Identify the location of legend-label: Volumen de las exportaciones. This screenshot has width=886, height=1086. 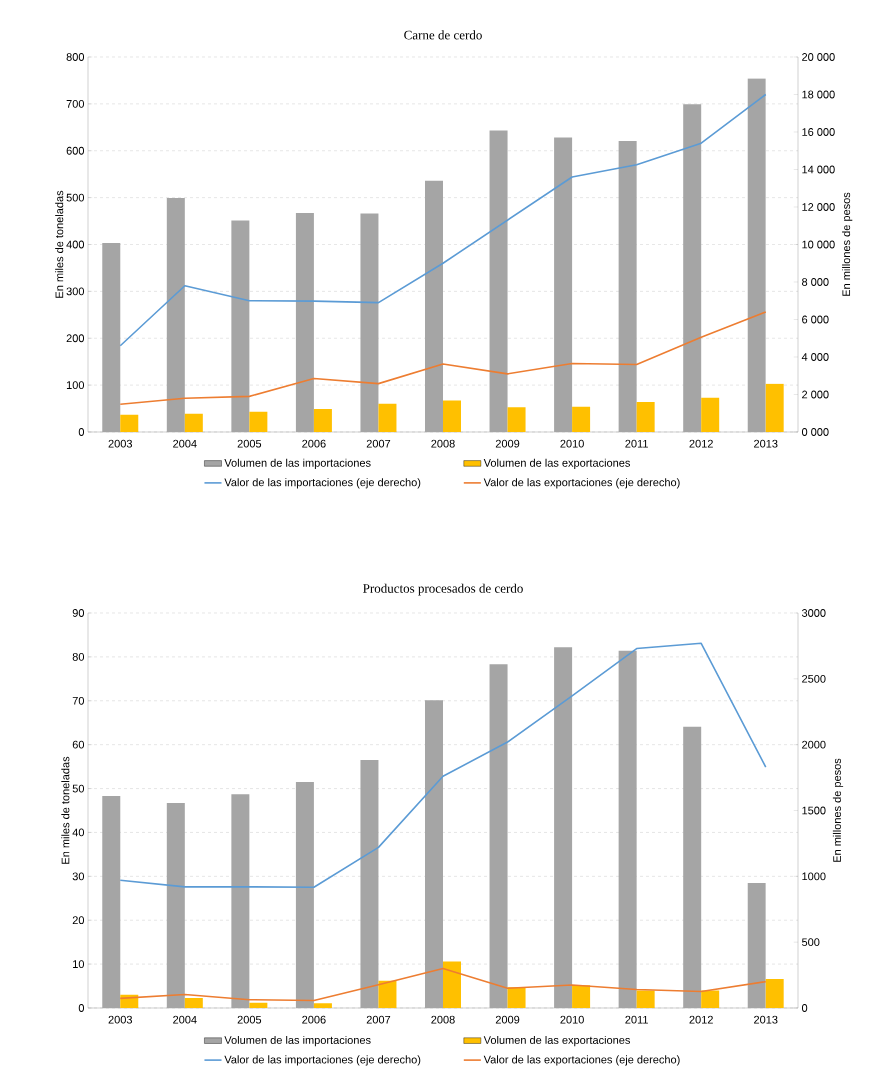
(556, 1041).